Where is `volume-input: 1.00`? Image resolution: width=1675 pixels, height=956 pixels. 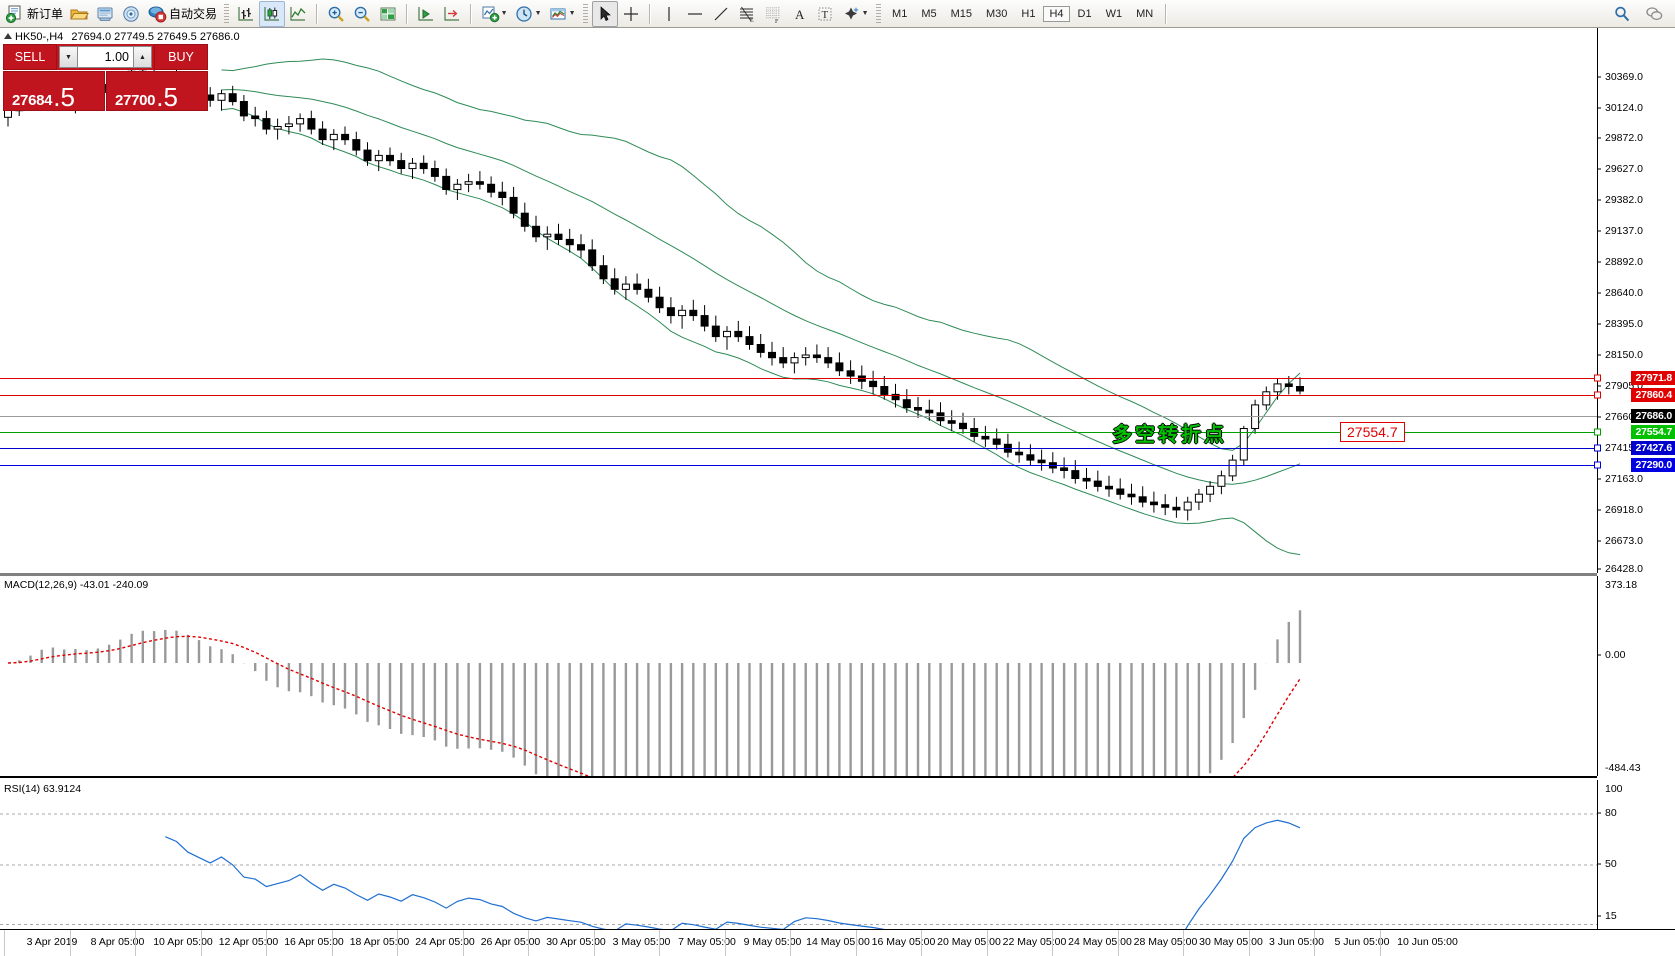
volume-input: 1.00 is located at coordinates (105, 57).